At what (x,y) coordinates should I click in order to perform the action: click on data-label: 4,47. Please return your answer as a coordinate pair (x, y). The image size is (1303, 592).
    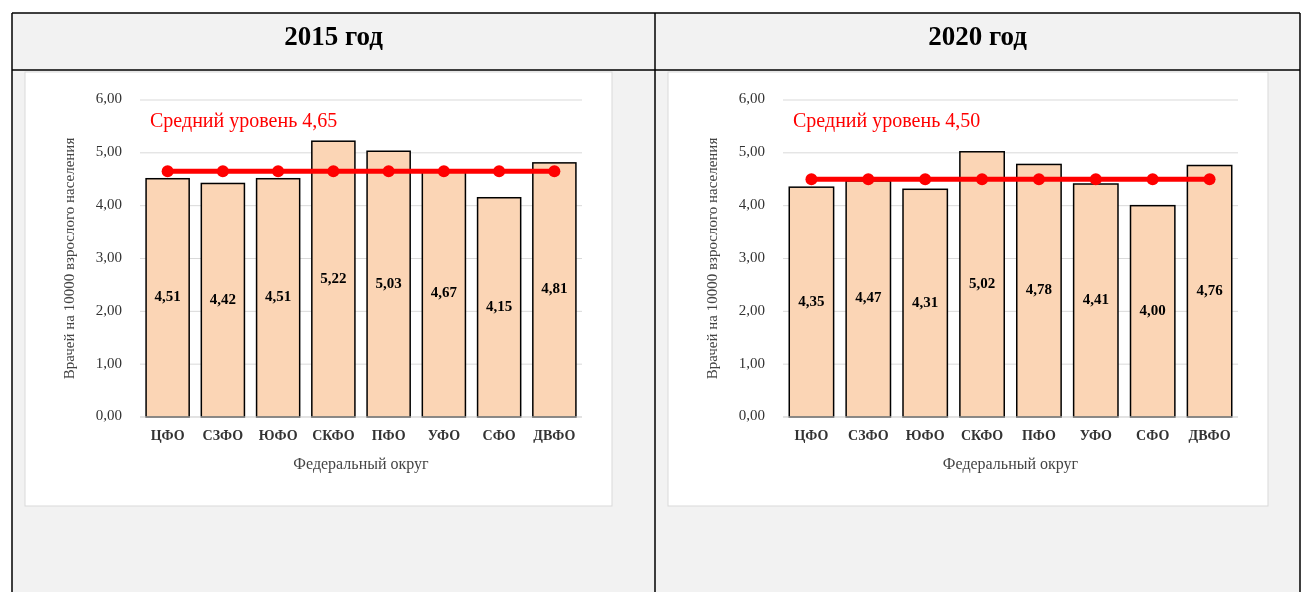
    Looking at the image, I should click on (868, 297).